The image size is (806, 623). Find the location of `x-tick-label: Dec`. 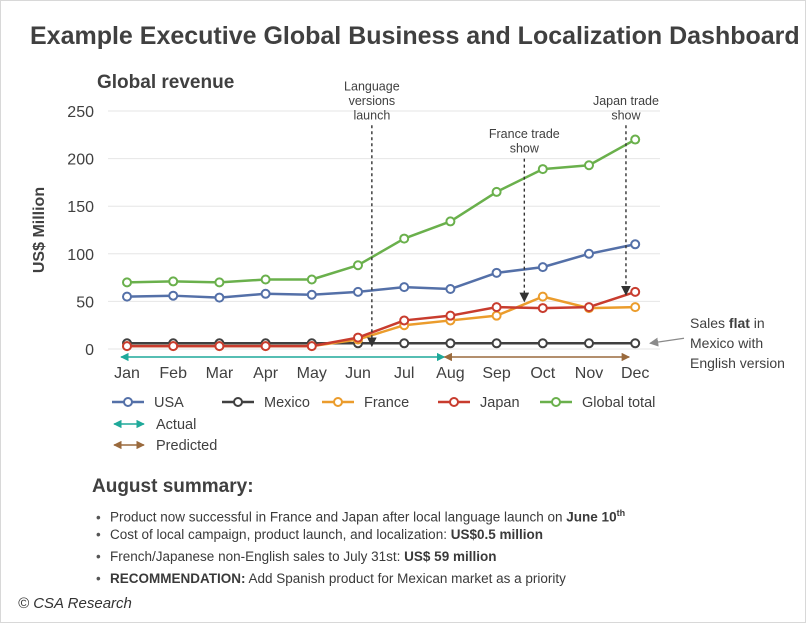

x-tick-label: Dec is located at coordinates (635, 373).